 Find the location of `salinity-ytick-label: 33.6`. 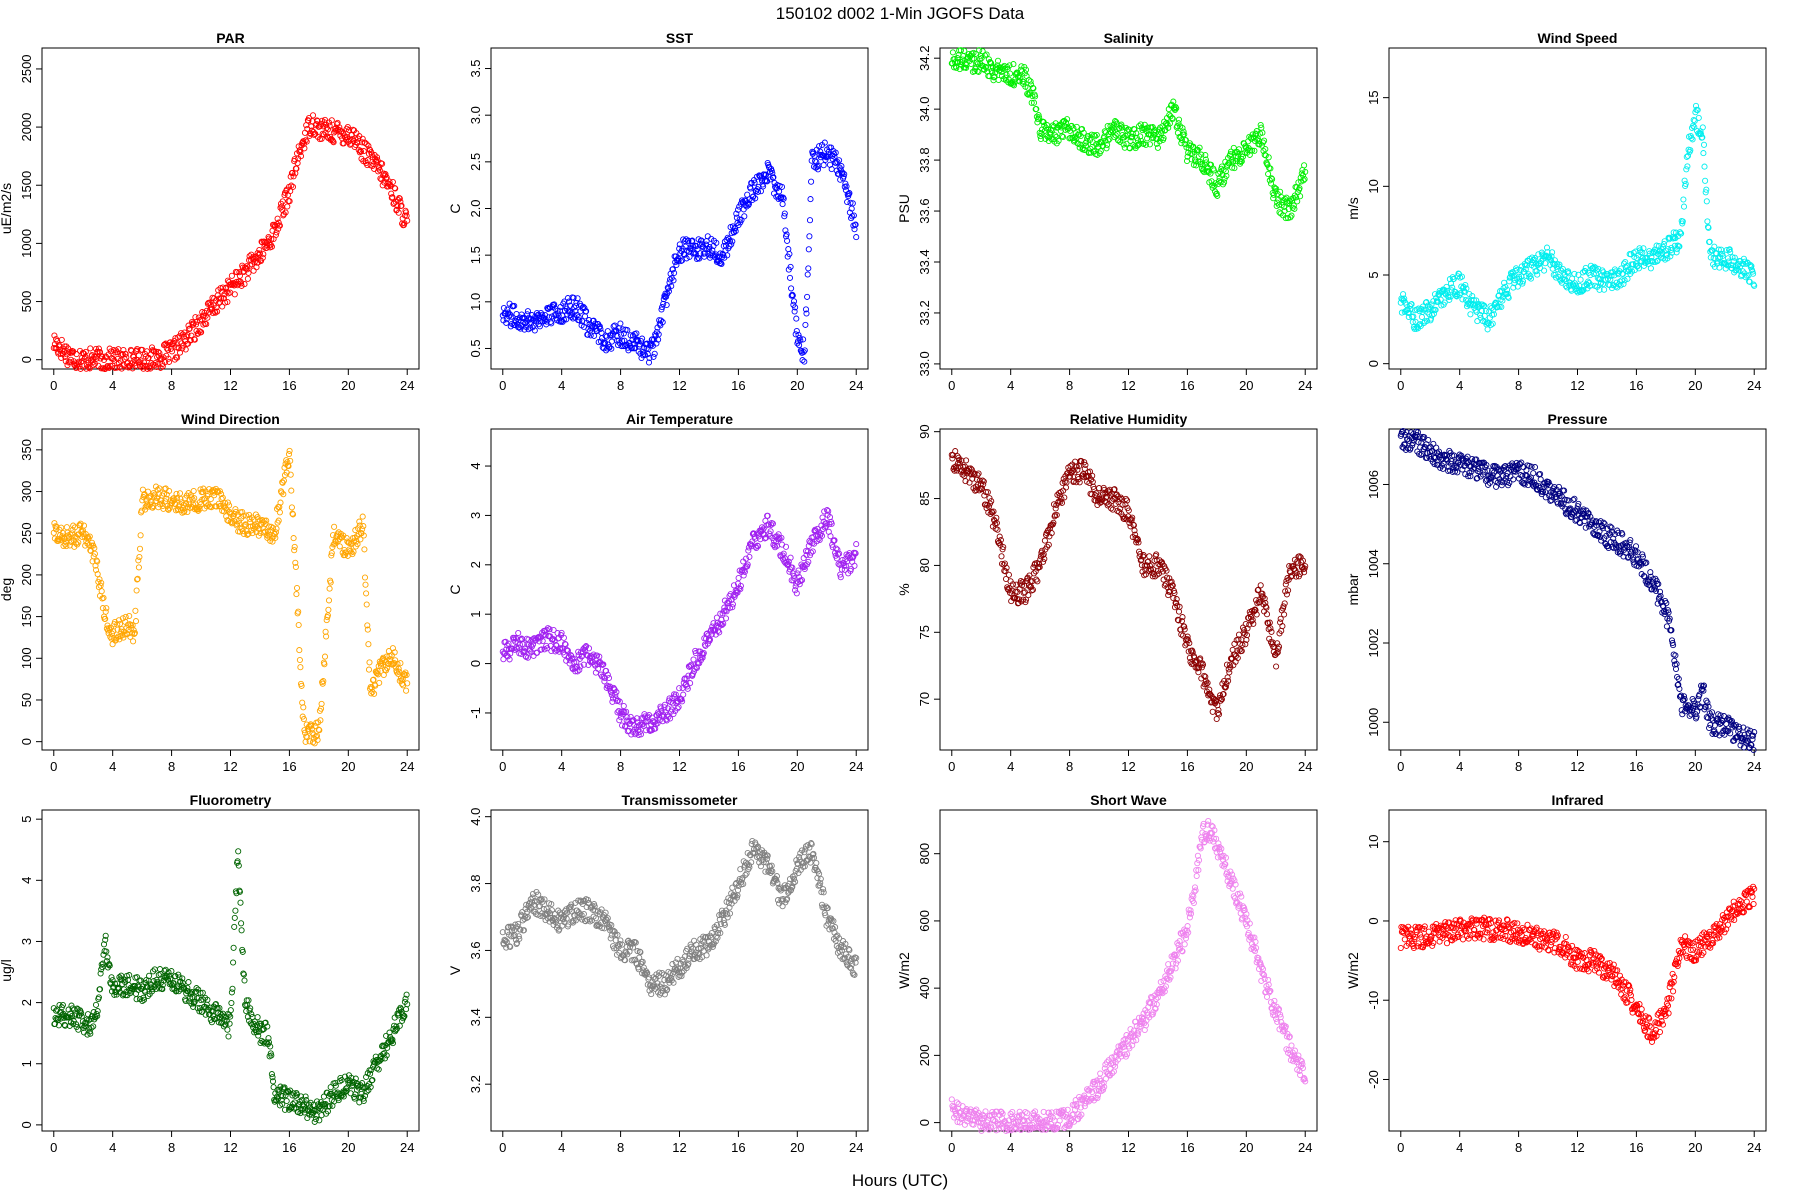

salinity-ytick-label: 33.6 is located at coordinates (924, 210).